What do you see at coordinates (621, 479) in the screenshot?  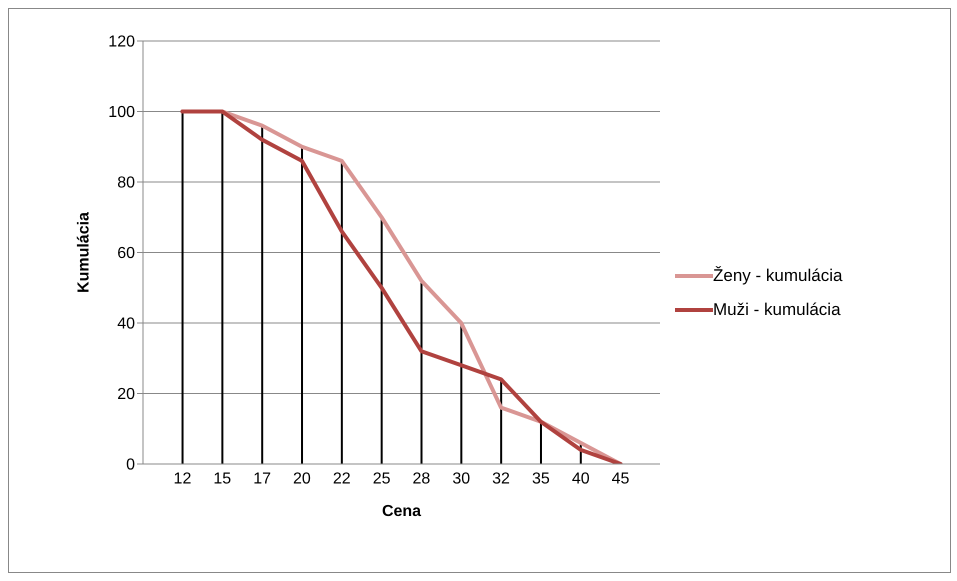 I see `x-tick-label: 45` at bounding box center [621, 479].